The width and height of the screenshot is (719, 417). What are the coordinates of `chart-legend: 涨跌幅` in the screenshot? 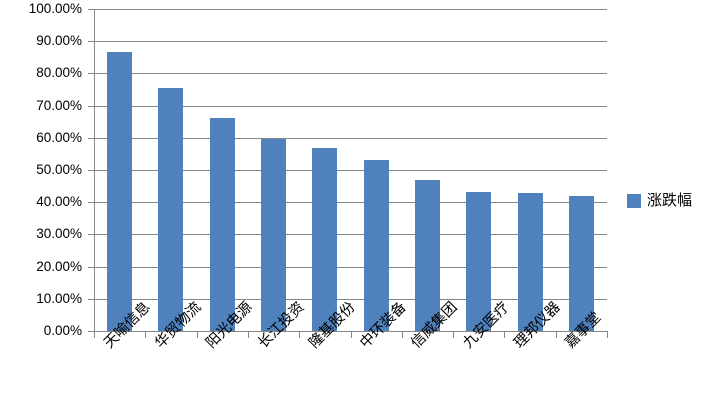 It's located at (659, 200).